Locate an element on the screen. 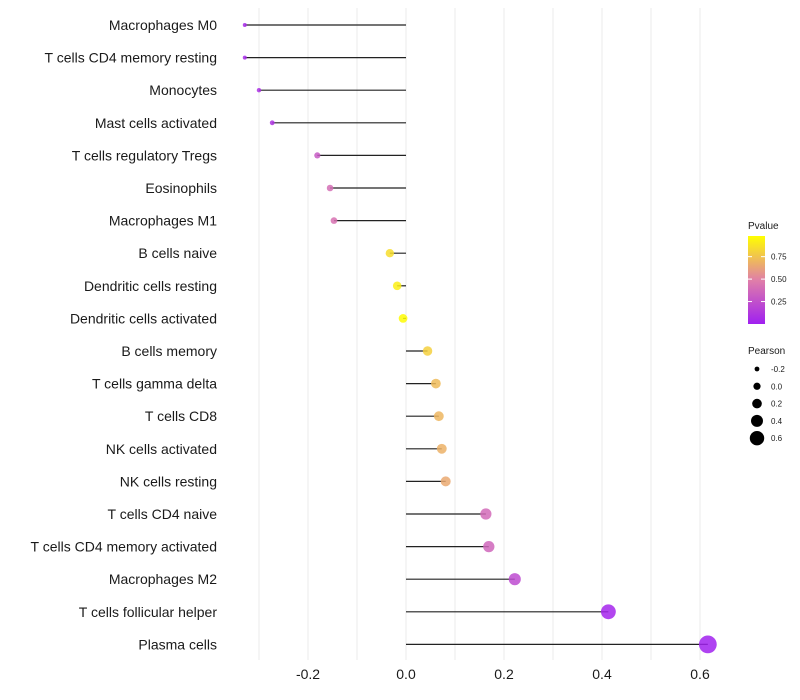 The height and width of the screenshot is (700, 800). category-label: Macrophages M0 is located at coordinates (163, 25).